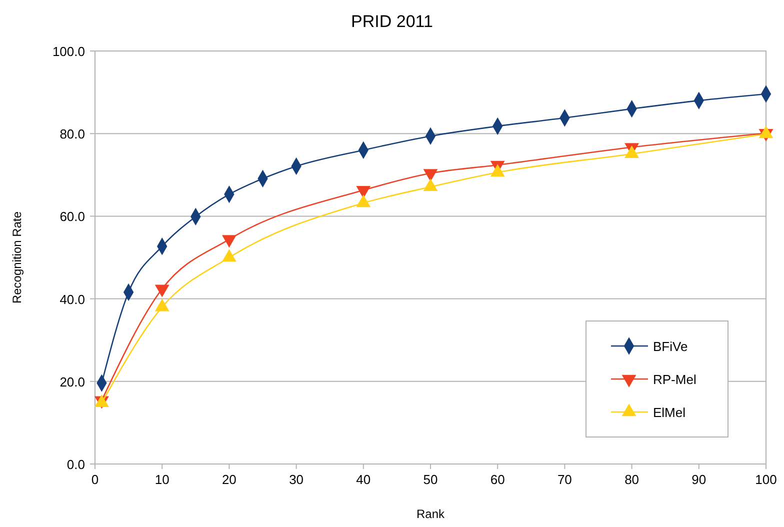  I want to click on x-tick-label: 0, so click(95, 479).